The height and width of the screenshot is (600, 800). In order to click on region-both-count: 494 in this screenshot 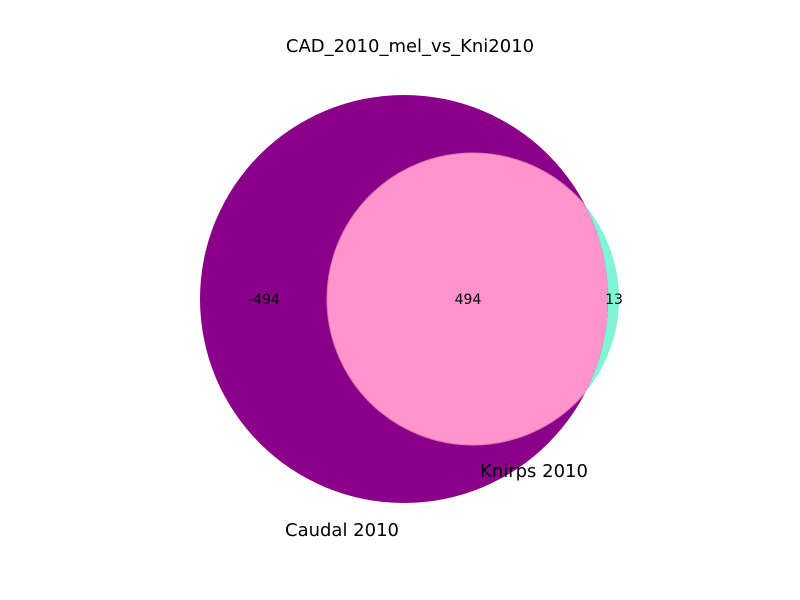, I will do `click(468, 300)`.